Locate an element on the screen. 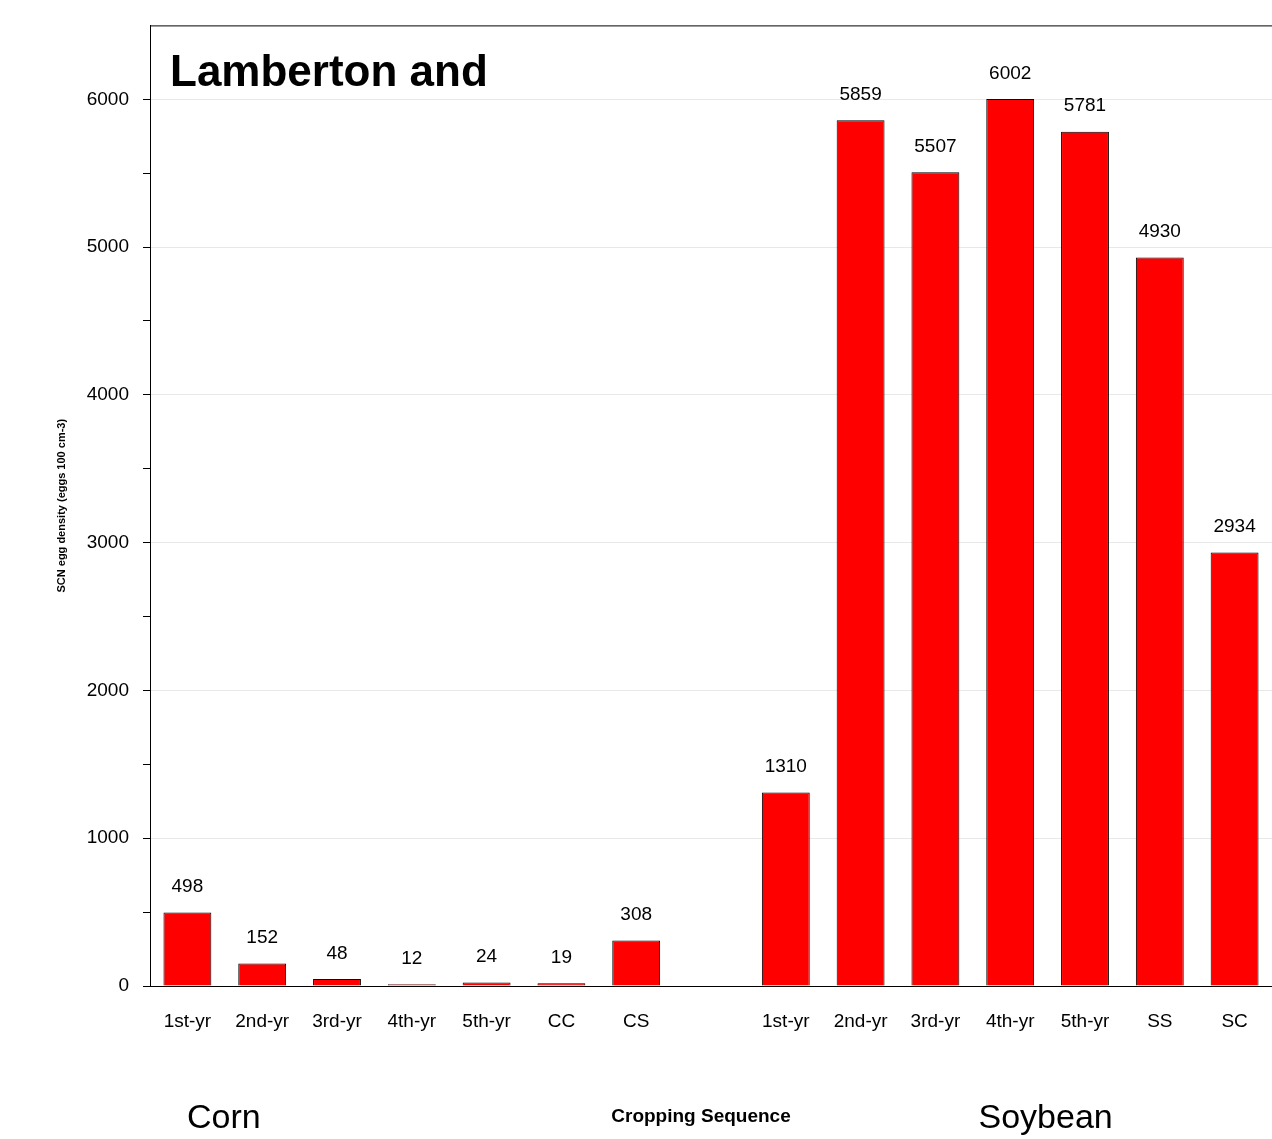 This screenshot has height=1139, width=1272. data-label: 48 is located at coordinates (337, 952).